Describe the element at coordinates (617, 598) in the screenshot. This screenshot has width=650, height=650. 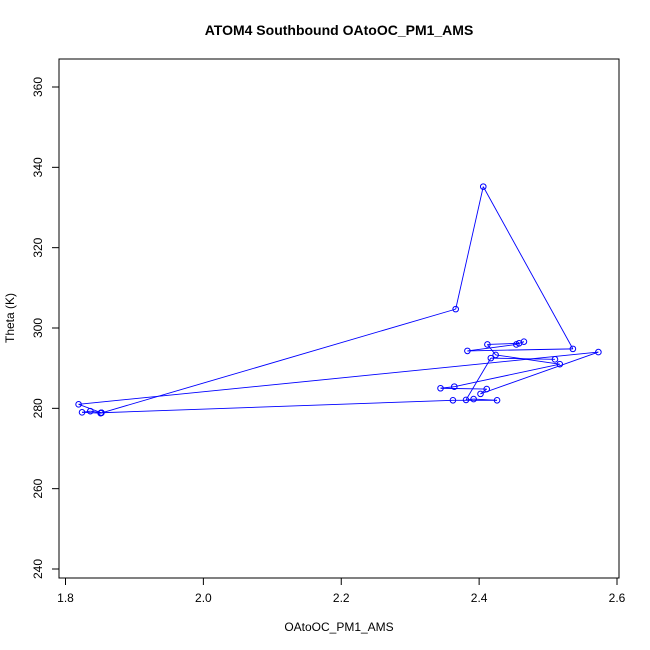
I see `x-tick-label: 2.6` at that location.